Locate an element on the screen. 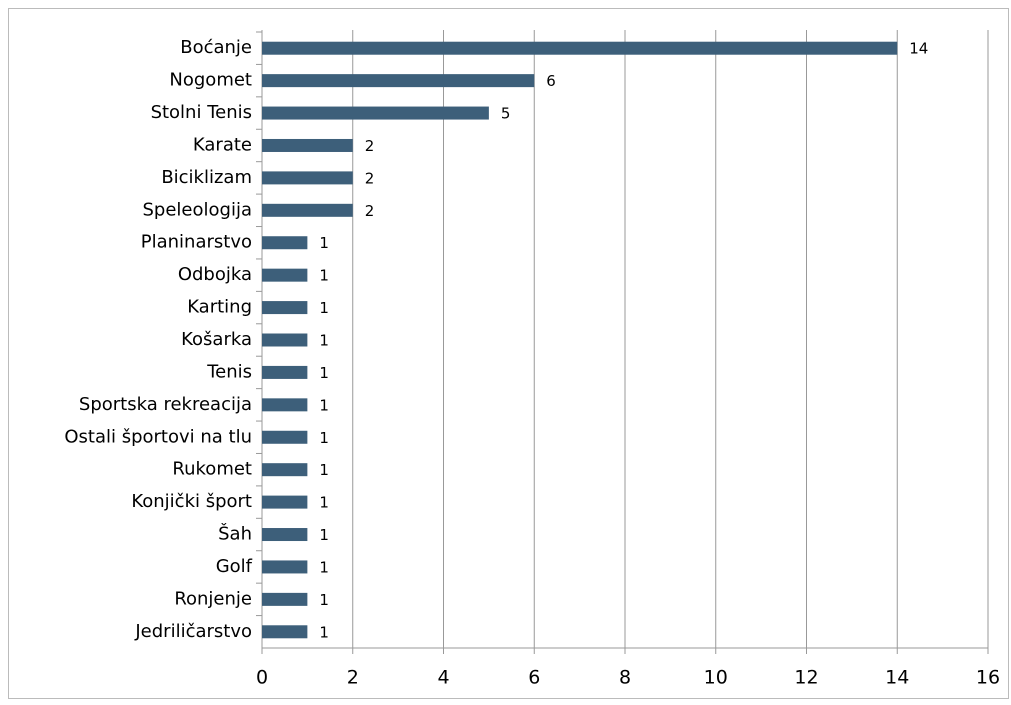  x-tick-label: 8 is located at coordinates (625, 678).